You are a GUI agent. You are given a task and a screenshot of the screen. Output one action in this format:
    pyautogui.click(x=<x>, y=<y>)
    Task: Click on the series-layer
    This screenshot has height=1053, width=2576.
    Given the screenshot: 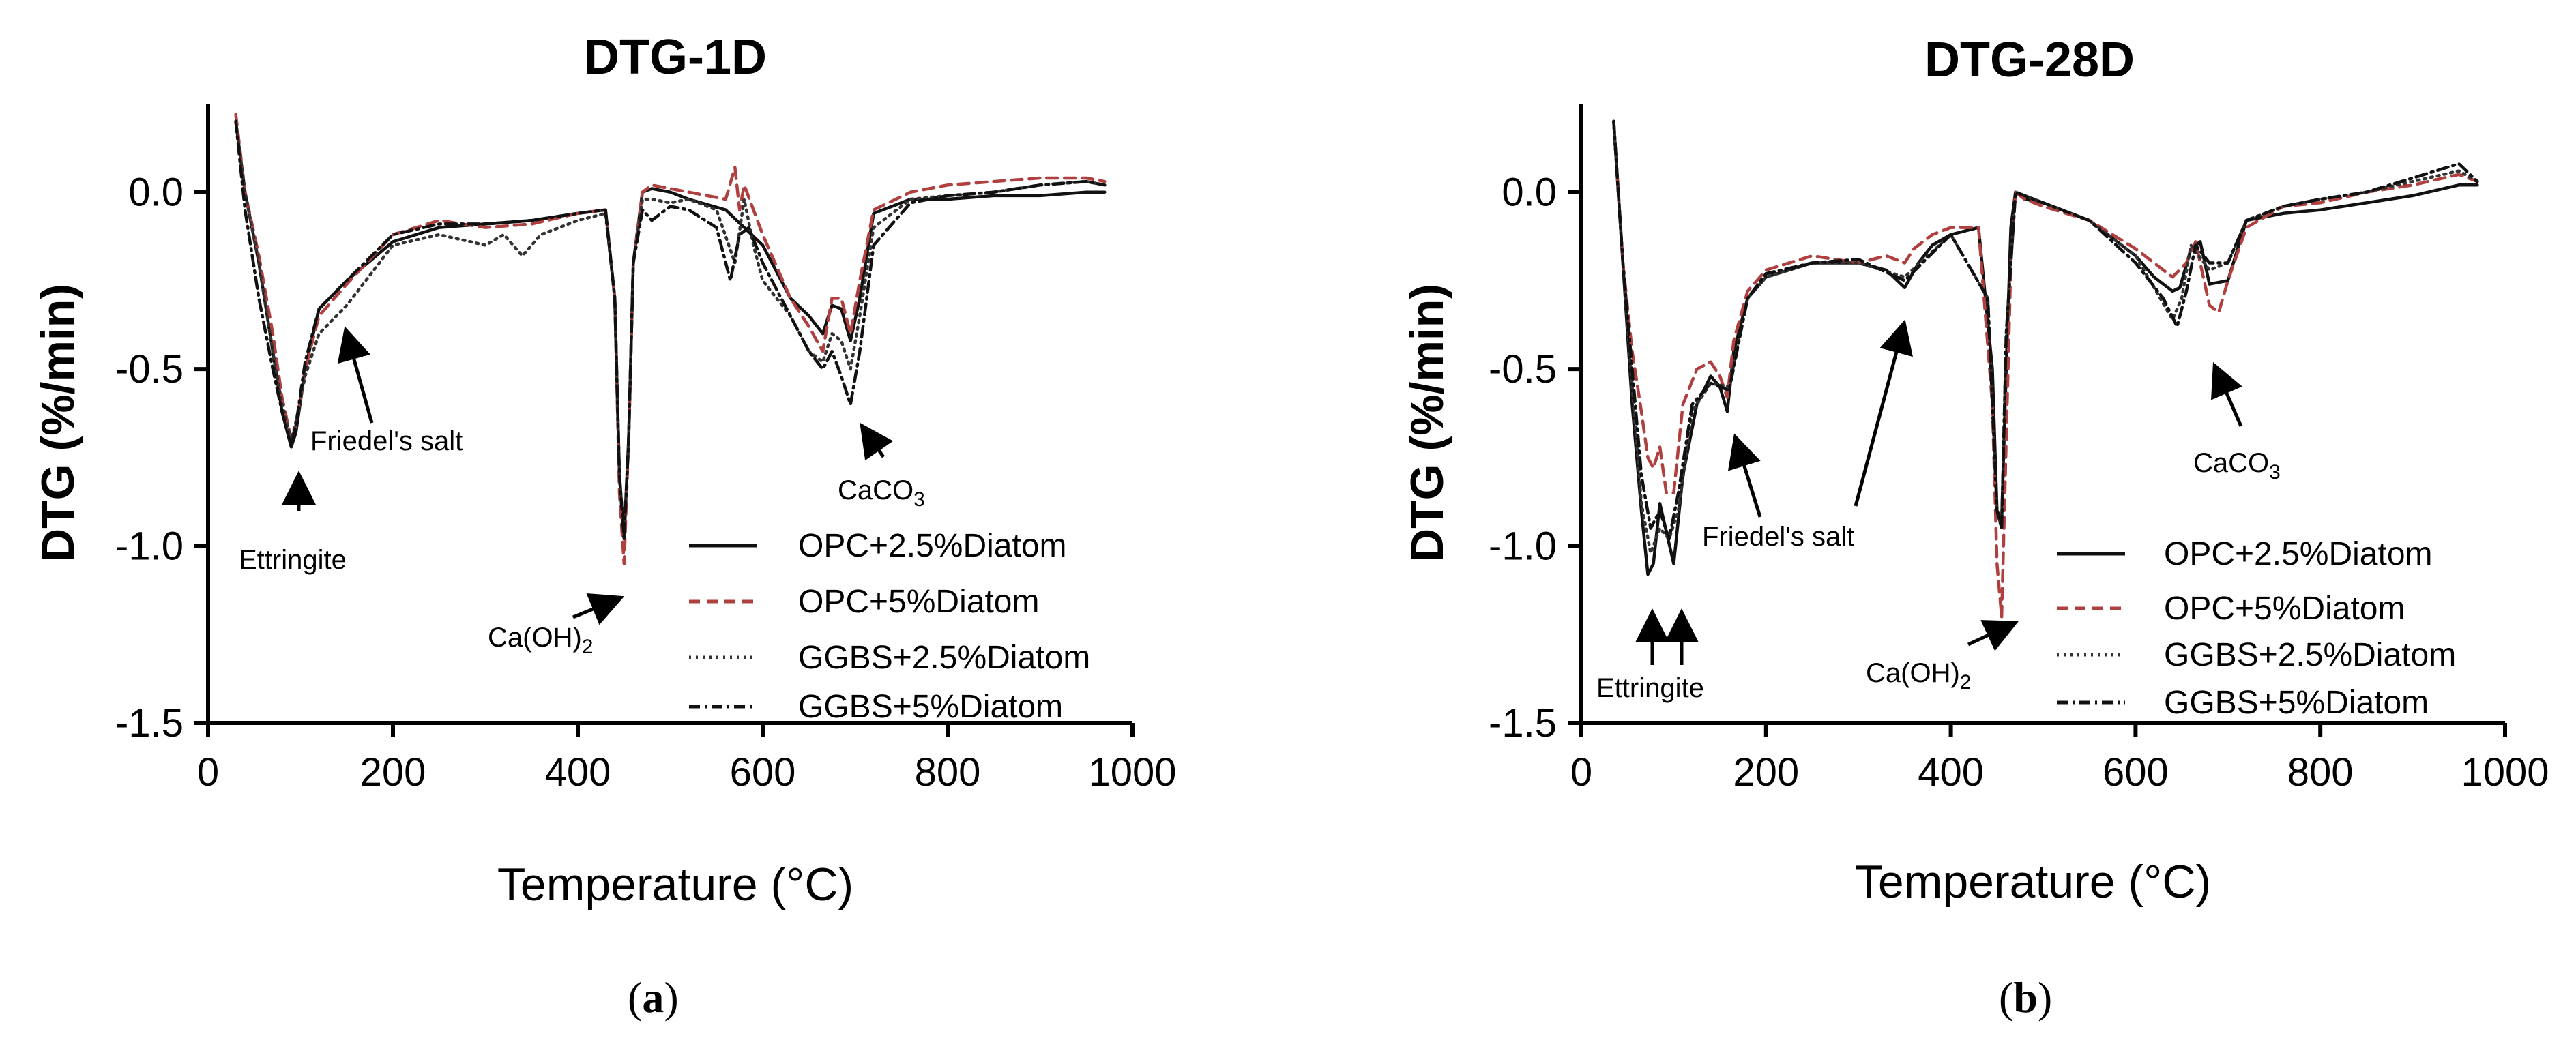 What is the action you would take?
    pyautogui.click(x=670, y=339)
    